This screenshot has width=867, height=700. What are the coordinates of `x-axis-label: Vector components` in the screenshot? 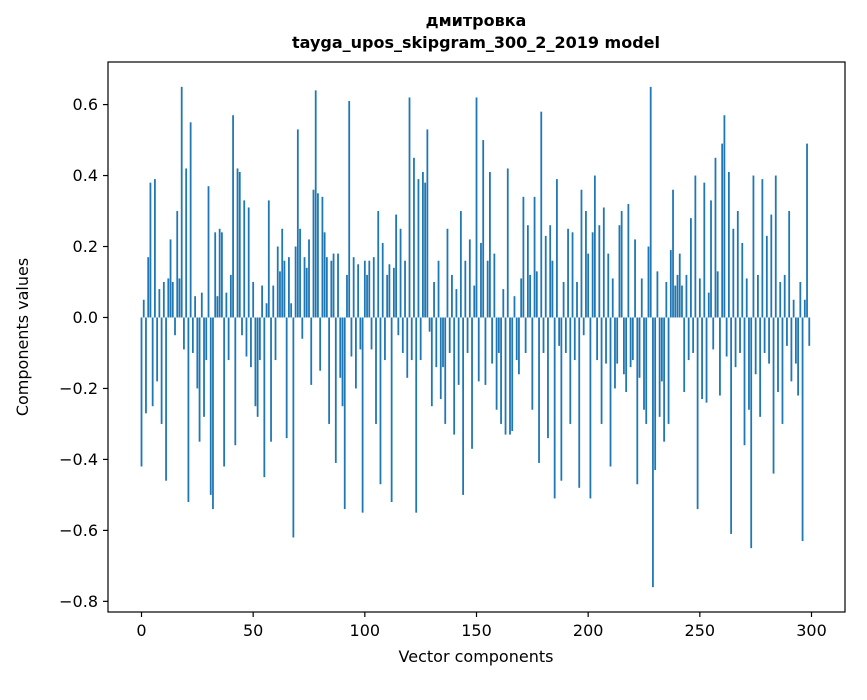 It's located at (476, 656).